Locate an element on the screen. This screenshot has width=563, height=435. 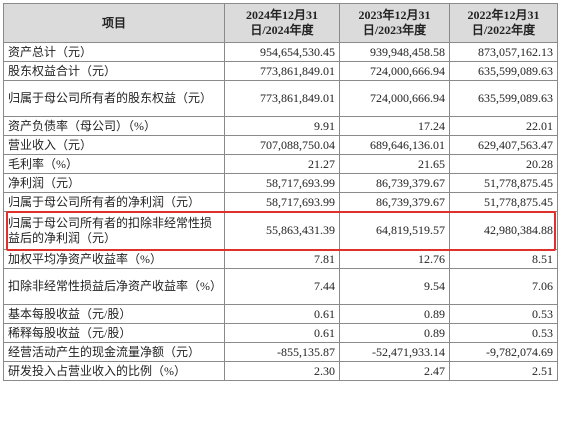
table-row: 毛利率（%） 21.27 21.65 20.28 is located at coordinates (280, 164).